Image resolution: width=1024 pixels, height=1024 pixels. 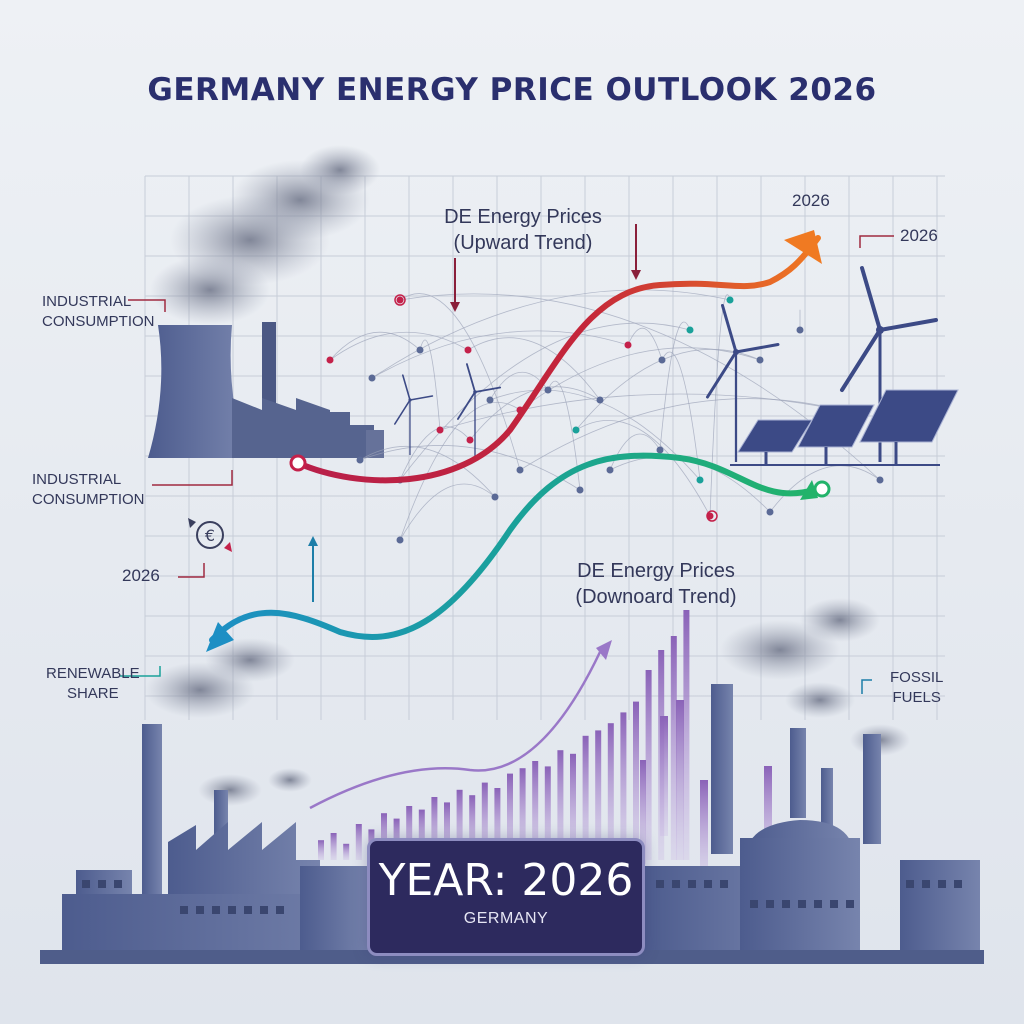 I want to click on green-arrow-head, so click(x=809, y=490).